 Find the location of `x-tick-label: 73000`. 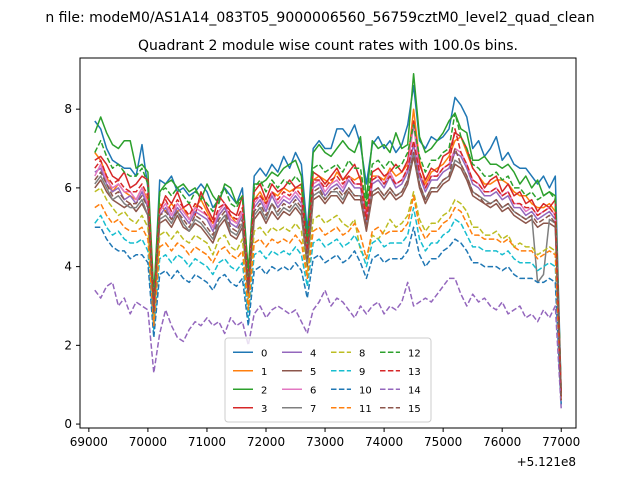

x-tick-label: 73000 is located at coordinates (325, 442).